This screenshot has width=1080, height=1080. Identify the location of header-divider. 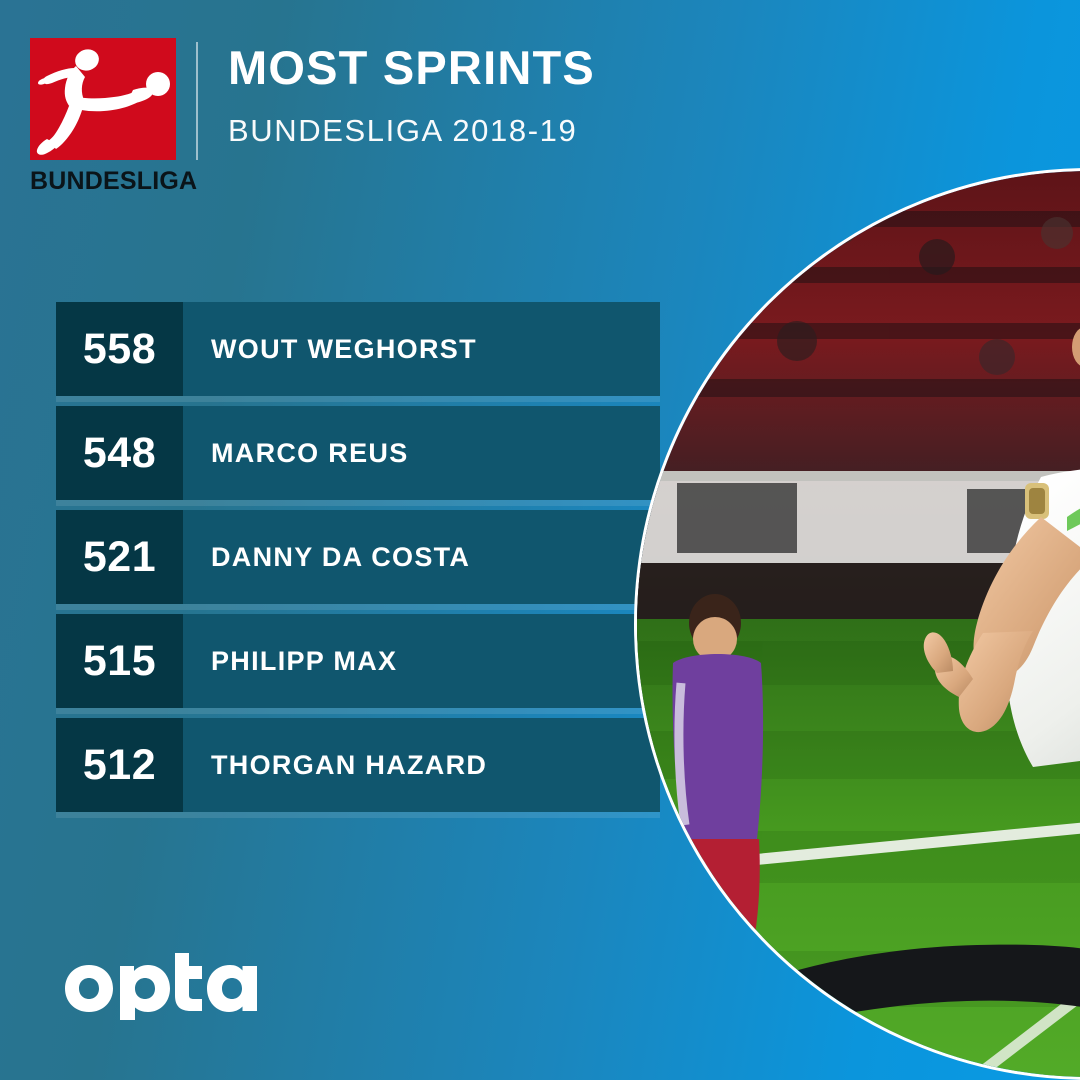
(197, 101).